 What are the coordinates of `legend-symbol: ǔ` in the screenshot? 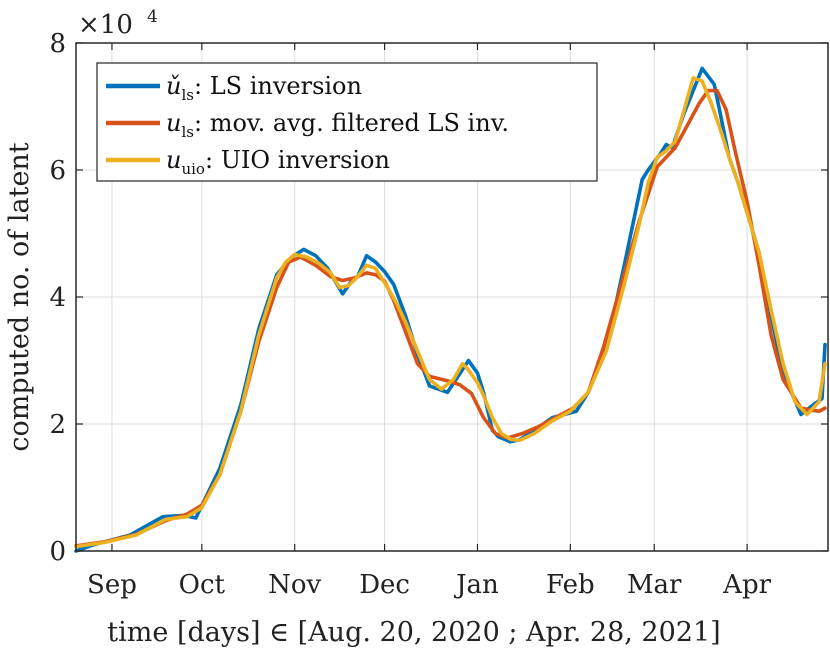 It's located at (173, 86).